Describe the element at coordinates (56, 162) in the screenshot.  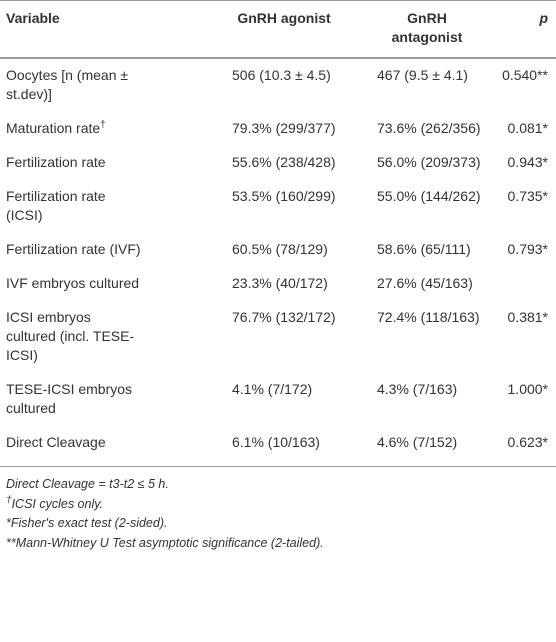
I see `variable-name: Fertilization rate` at that location.